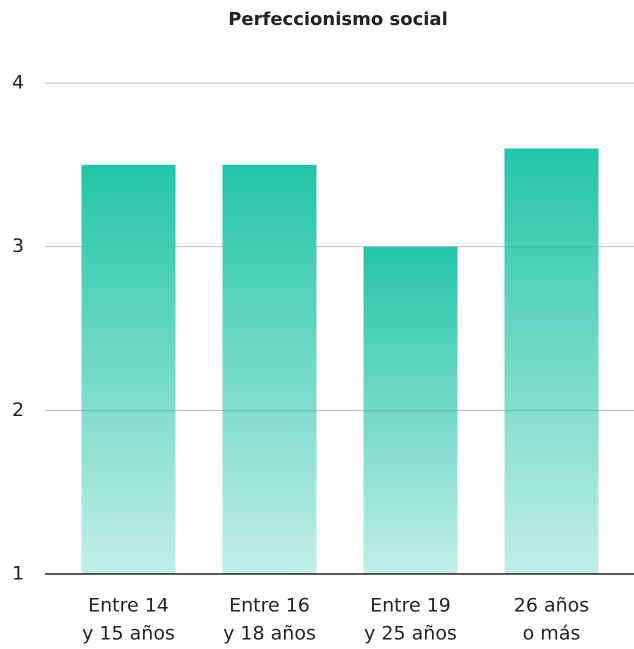 Image resolution: width=634 pixels, height=649 pixels. I want to click on x-tick-label: Entre 16, so click(269, 606).